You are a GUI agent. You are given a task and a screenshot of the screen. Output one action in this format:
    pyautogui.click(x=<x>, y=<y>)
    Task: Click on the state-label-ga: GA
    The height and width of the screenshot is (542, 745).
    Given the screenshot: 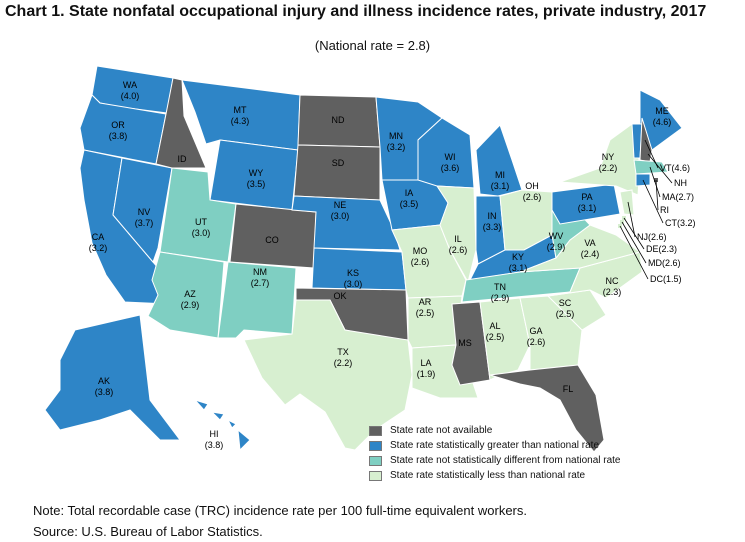 What is the action you would take?
    pyautogui.click(x=535, y=331)
    